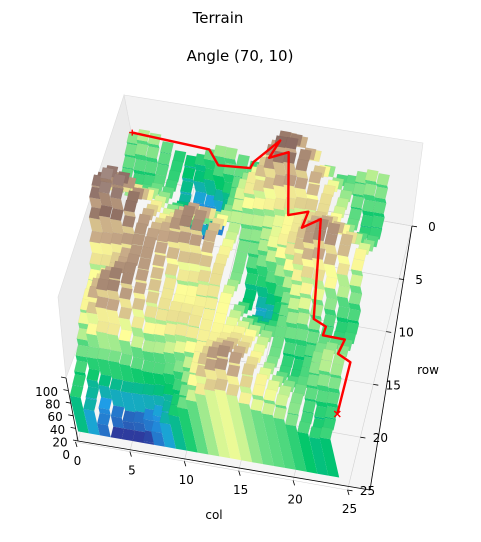 Image resolution: width=481 pixels, height=542 pixels. Describe the element at coordinates (132, 471) in the screenshot. I see `x-tick-label: 5` at that location.